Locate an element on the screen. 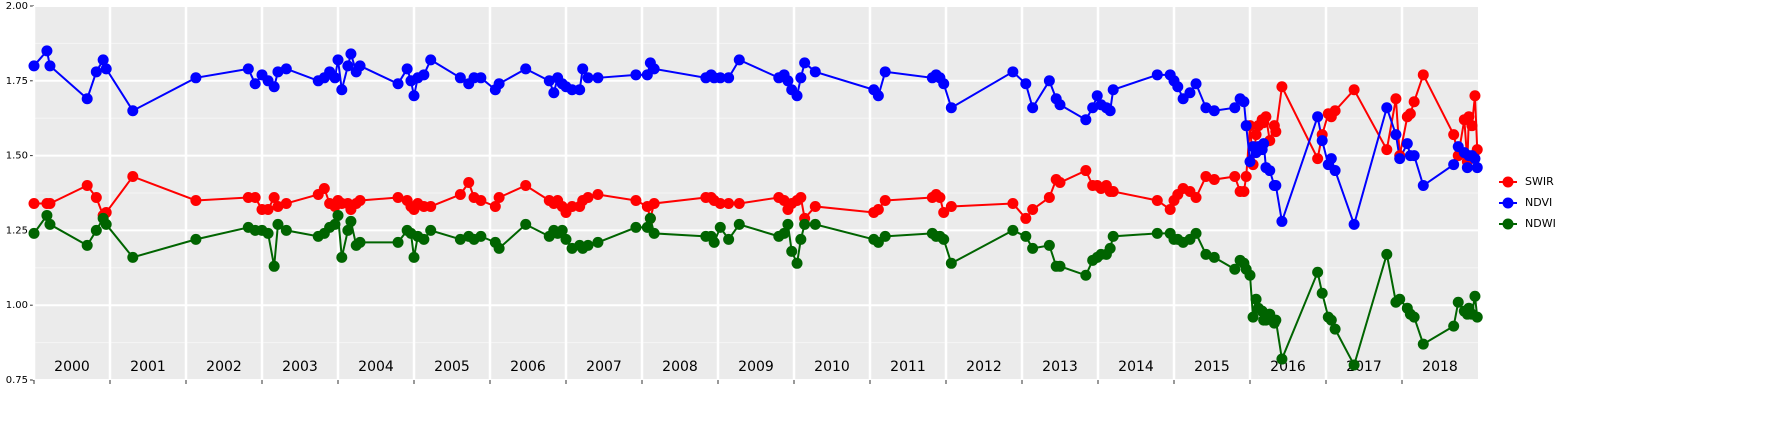 The width and height of the screenshot is (1773, 442). year-label: 2005 is located at coordinates (452, 367).